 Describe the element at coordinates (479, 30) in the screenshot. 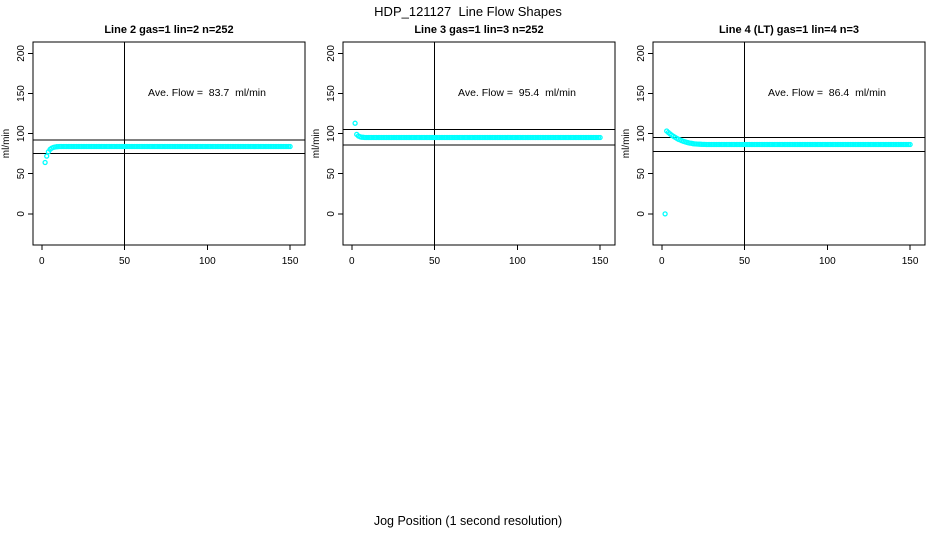

I see `panel-title-line-3: Line 3 gas=1 lin=3 n=252` at that location.